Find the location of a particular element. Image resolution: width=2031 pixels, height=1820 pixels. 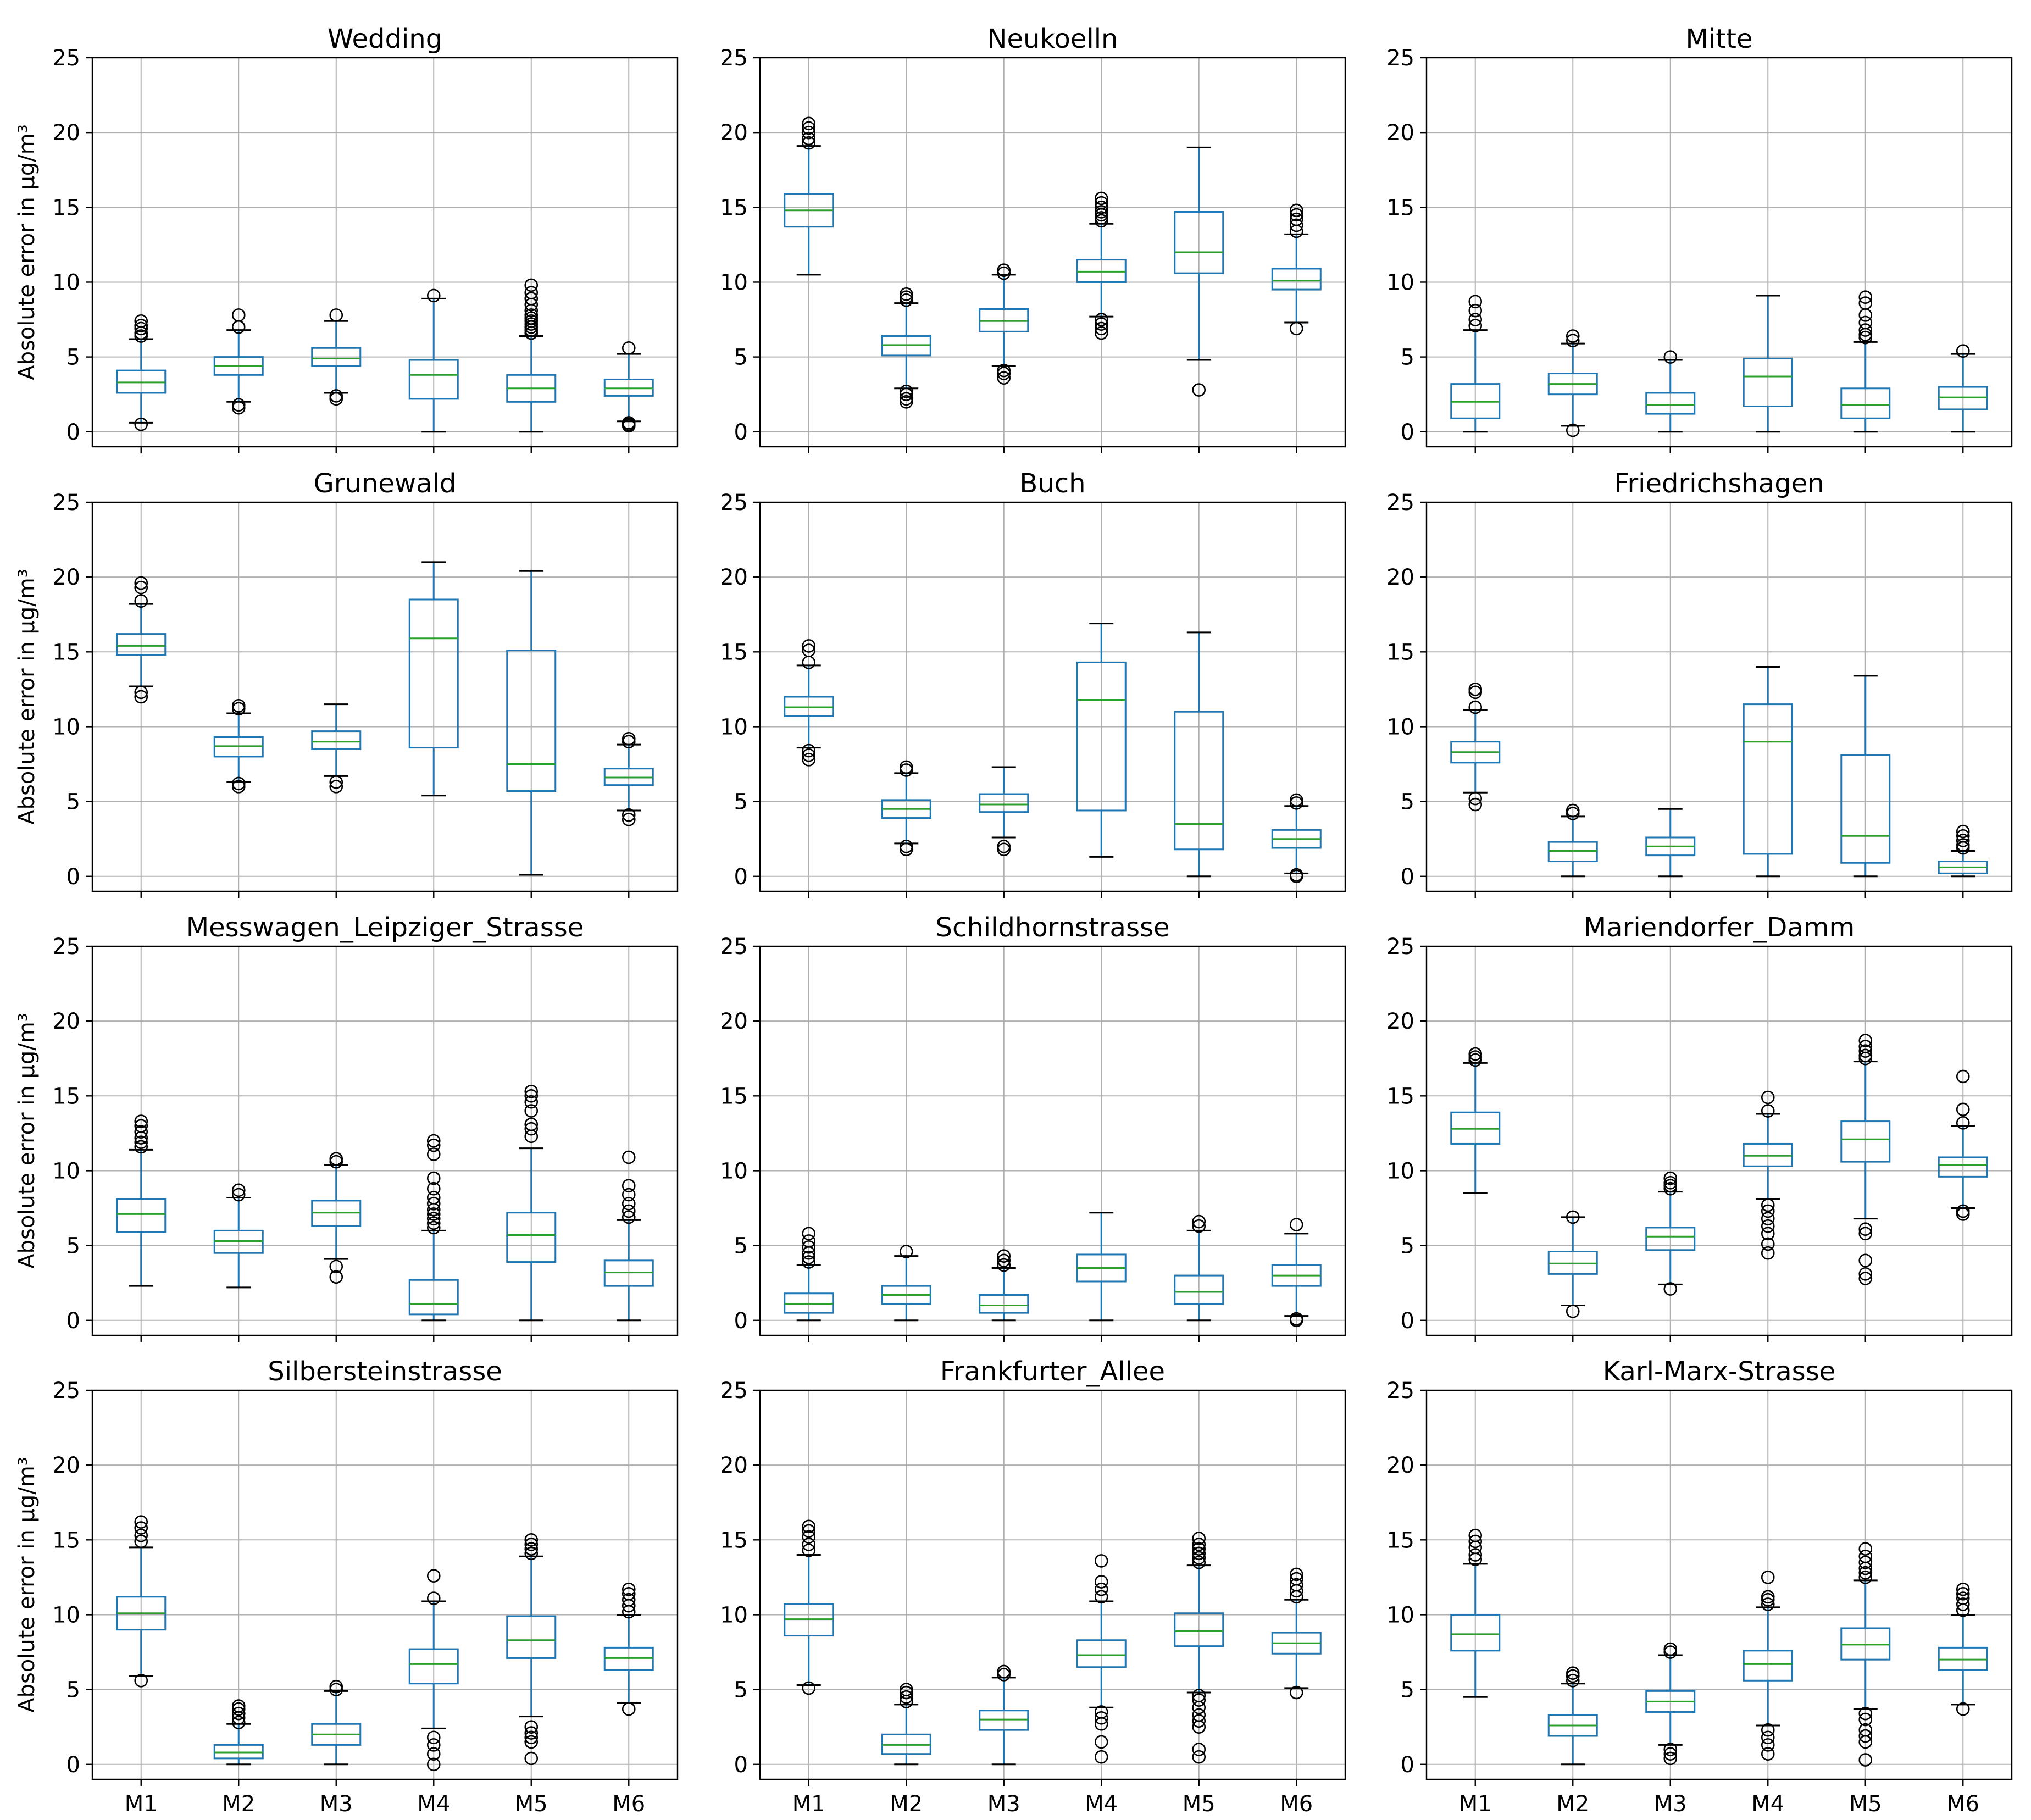

y-tick-label: 15 is located at coordinates (1400, 652).